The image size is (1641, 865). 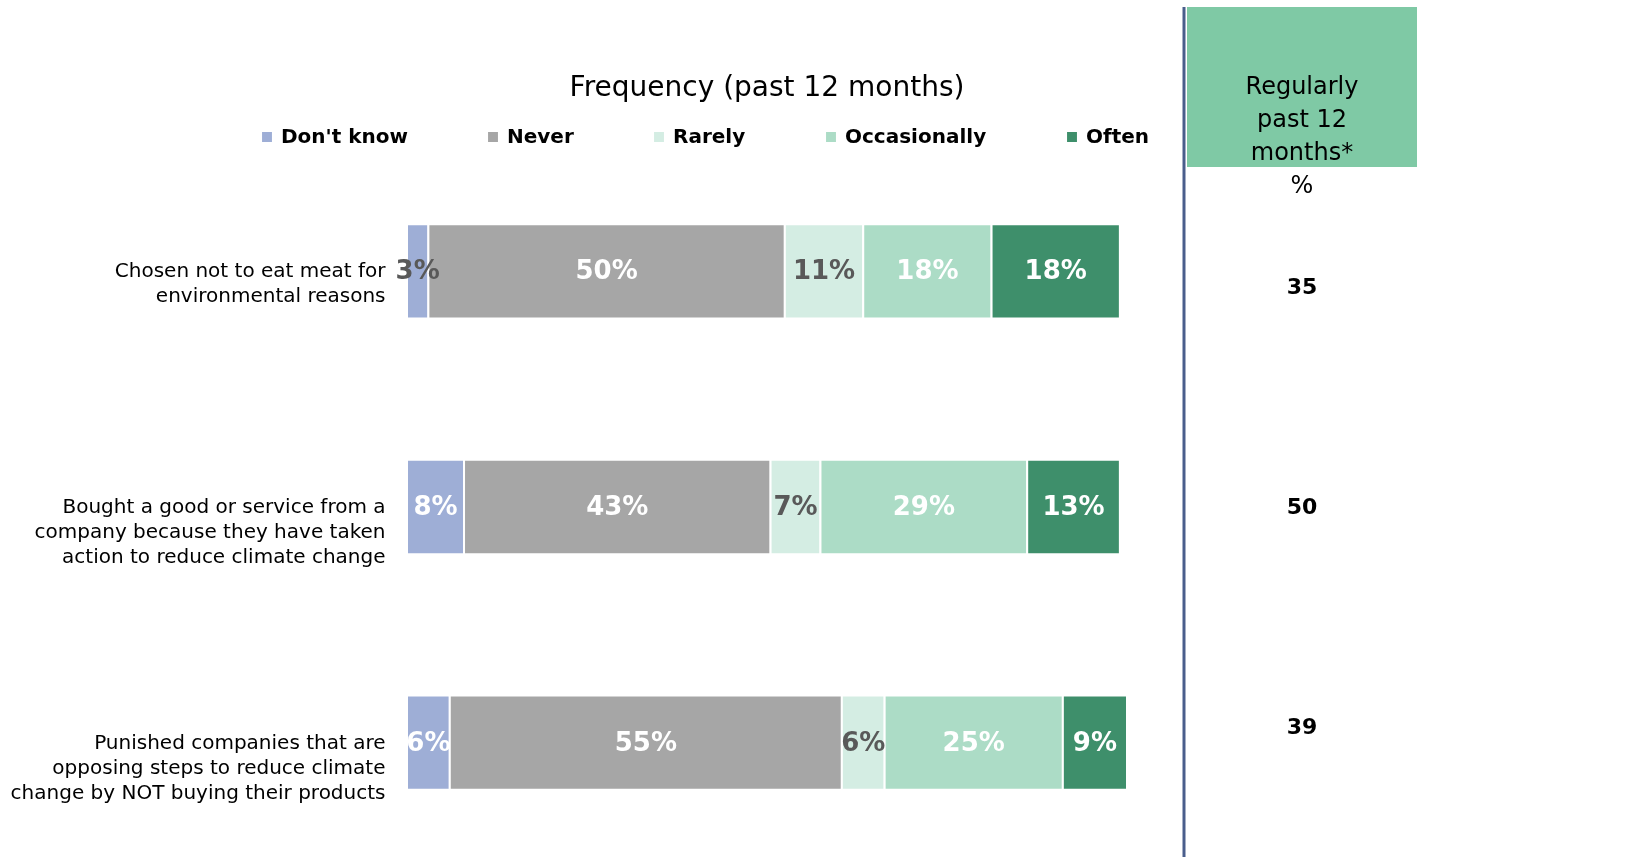 What do you see at coordinates (1302, 506) in the screenshot?
I see `text: 50` at bounding box center [1302, 506].